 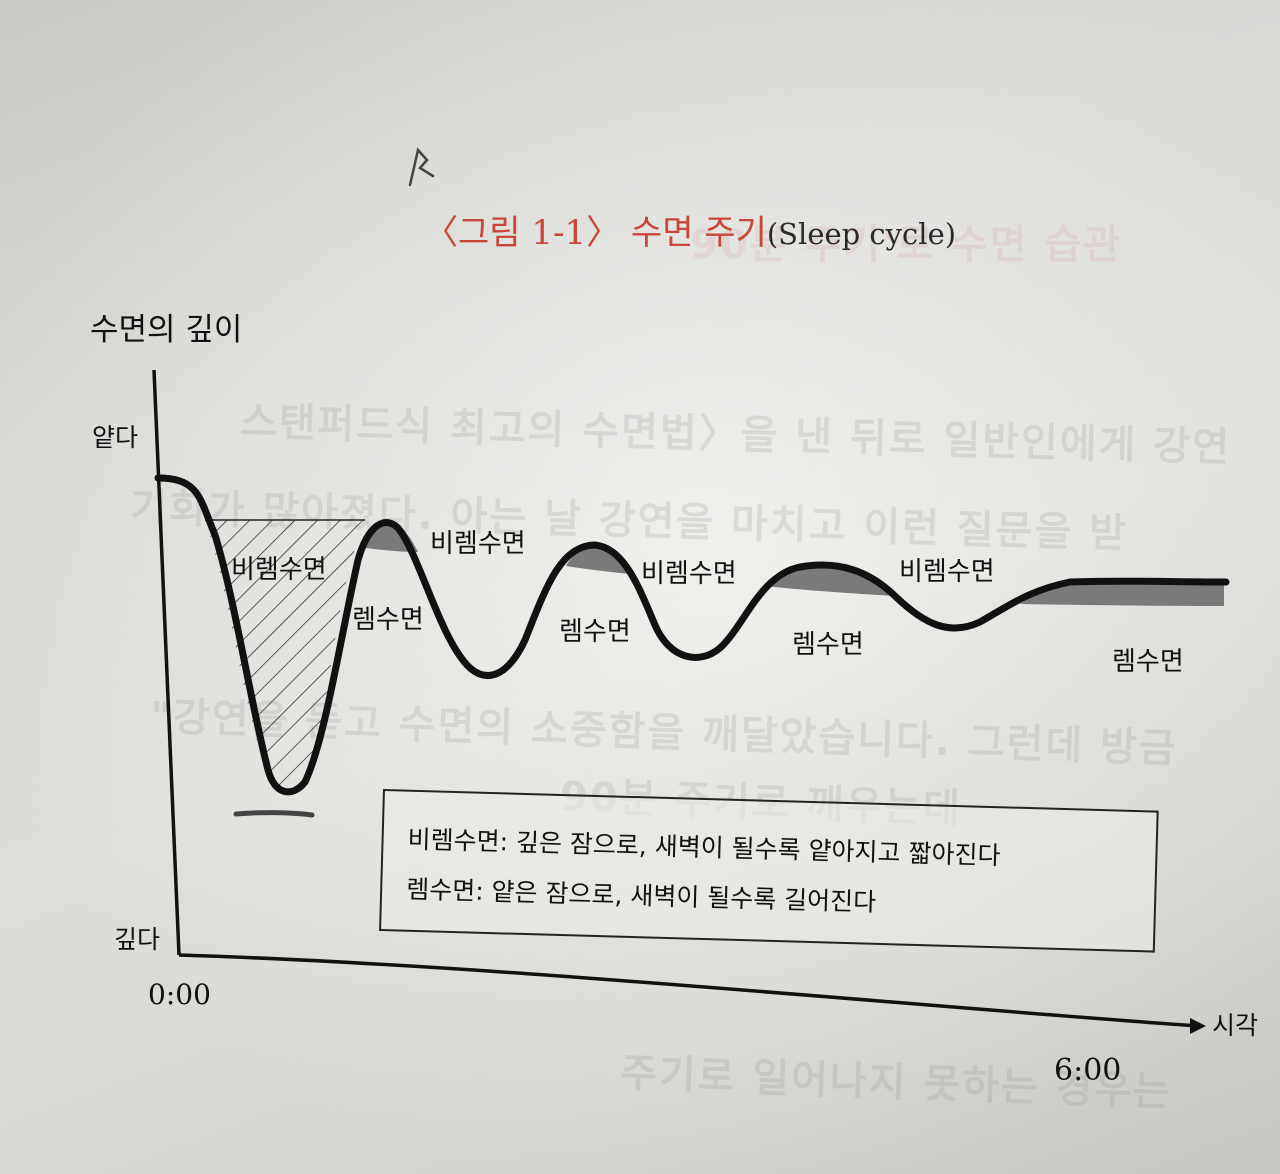 What do you see at coordinates (688, 990) in the screenshot?
I see `x-axis` at bounding box center [688, 990].